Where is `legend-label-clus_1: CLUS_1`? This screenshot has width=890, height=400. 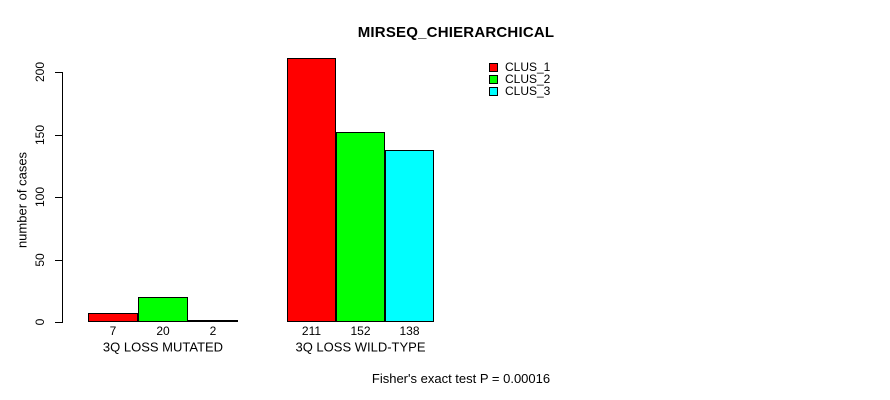 legend-label-clus_1: CLUS_1 is located at coordinates (528, 67).